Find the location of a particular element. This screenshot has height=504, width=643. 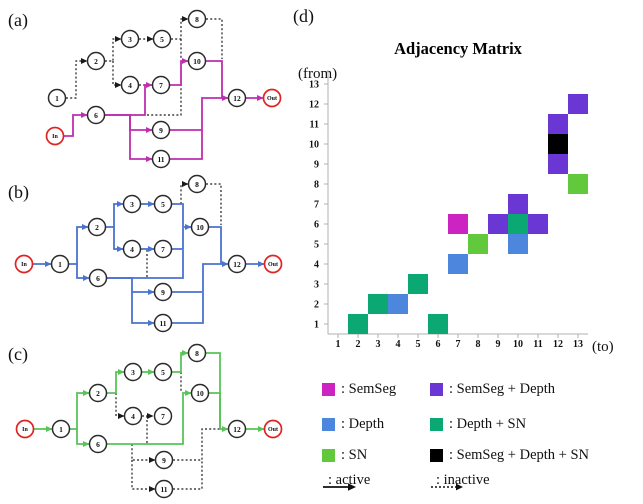

y-tick-6: 6 is located at coordinates (316, 225).